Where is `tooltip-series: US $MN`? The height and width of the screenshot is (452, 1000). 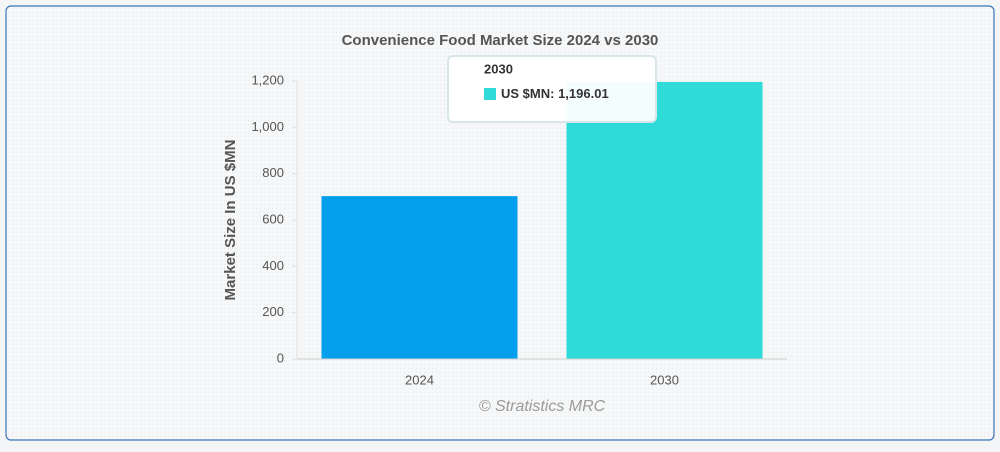 tooltip-series: US $MN is located at coordinates (525, 93).